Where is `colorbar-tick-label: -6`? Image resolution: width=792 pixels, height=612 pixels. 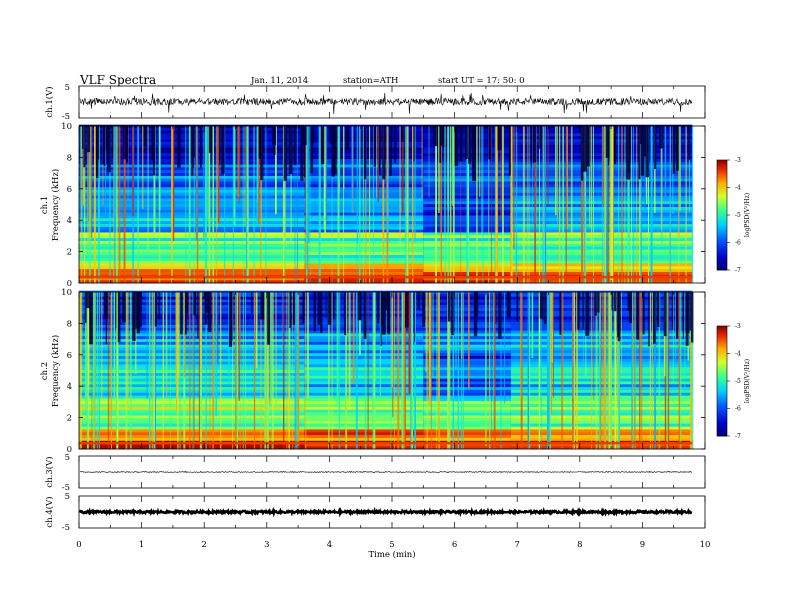
colorbar-tick-label: -6 is located at coordinates (738, 243).